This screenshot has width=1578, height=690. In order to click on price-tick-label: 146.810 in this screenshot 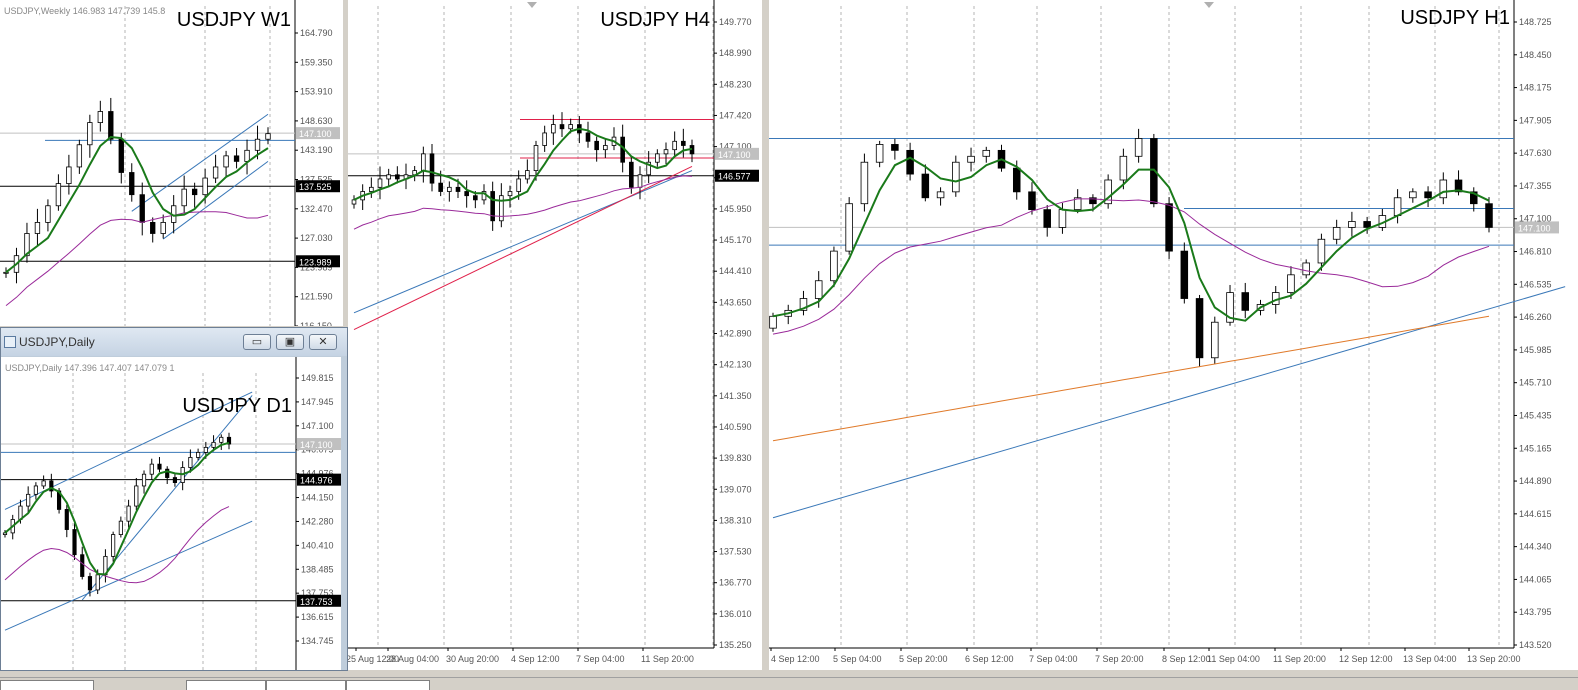, I will do `click(1535, 252)`.